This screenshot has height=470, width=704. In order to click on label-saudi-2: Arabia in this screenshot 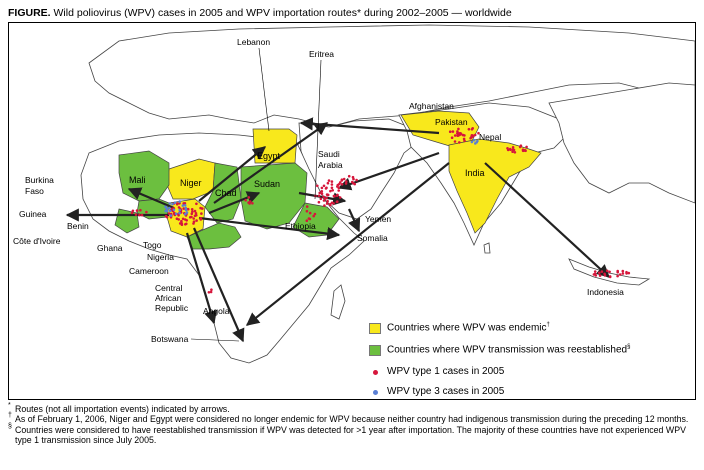, I will do `click(330, 165)`.